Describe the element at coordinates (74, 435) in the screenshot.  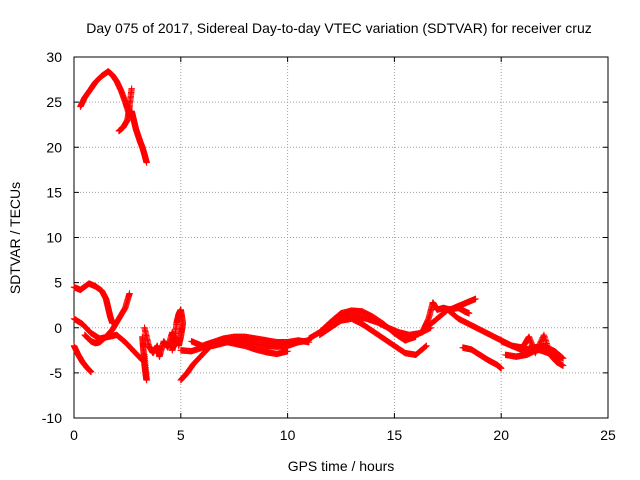
I see `x-tick-label: 0` at that location.